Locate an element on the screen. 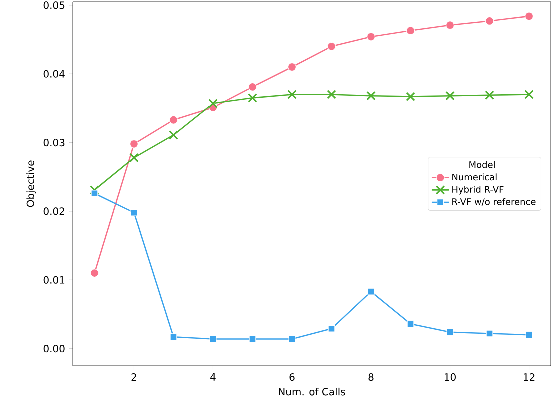 This screenshot has width=552, height=408. x-tick-label: 2 is located at coordinates (134, 377).